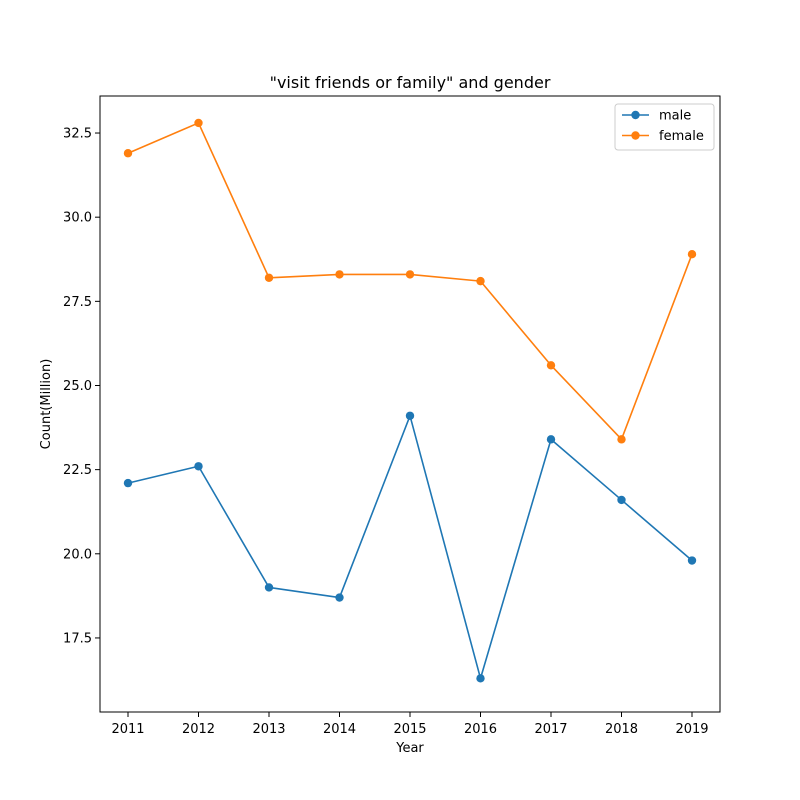 The width and height of the screenshot is (800, 800). Describe the element at coordinates (339, 729) in the screenshot. I see `x-tick-label: 2014` at that location.